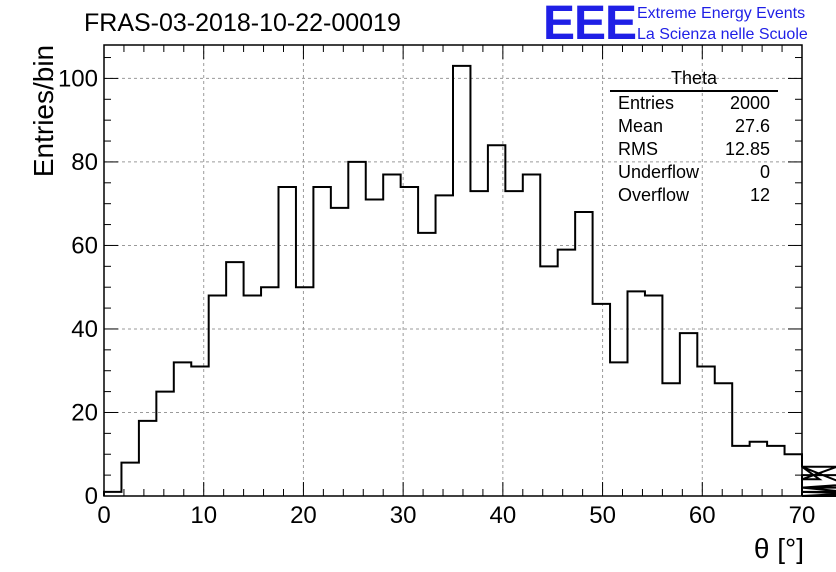 This screenshot has height=572, width=836. I want to click on x-tick-label: 30, so click(403, 515).